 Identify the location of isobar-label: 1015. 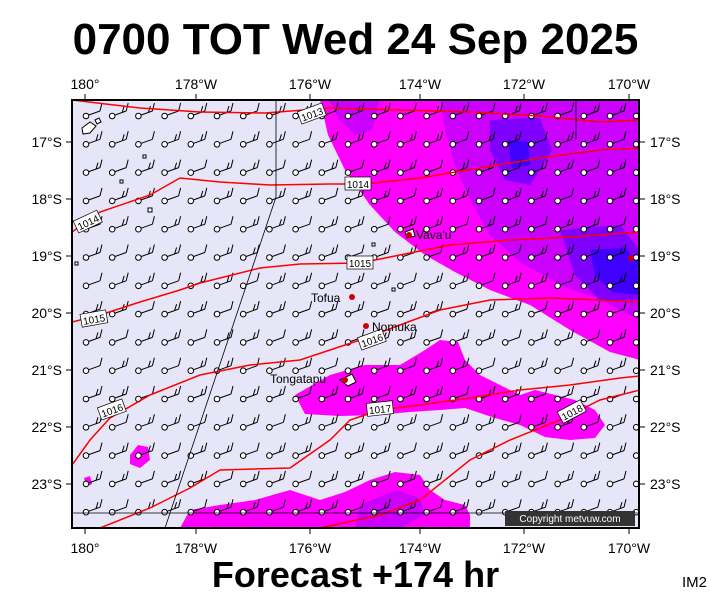
(360, 264).